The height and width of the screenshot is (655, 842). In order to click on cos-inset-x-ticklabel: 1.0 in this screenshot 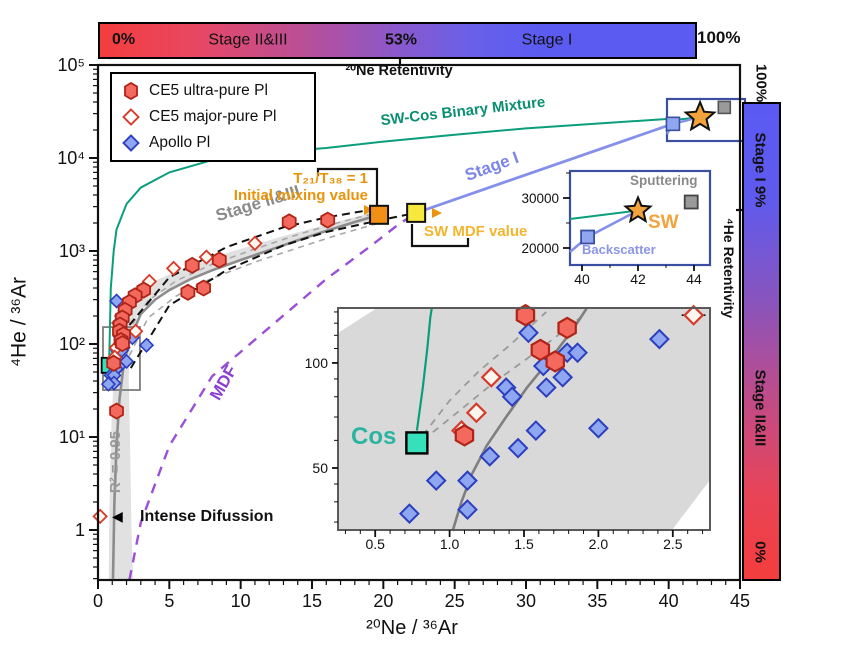, I will do `click(450, 544)`.